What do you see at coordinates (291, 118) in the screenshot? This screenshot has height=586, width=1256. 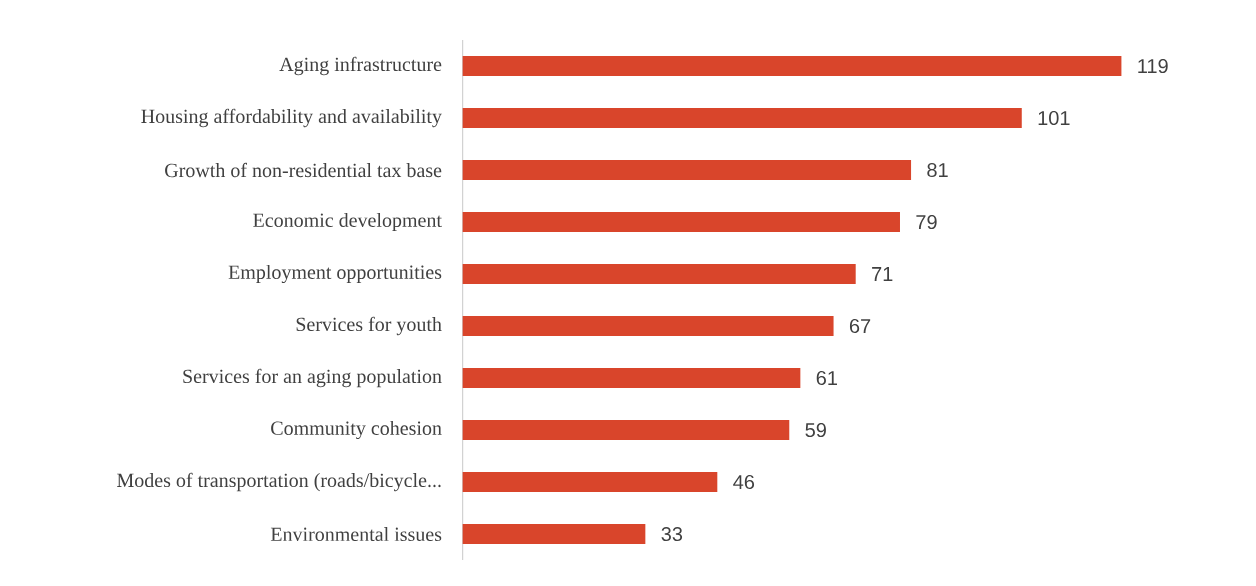 I see `y-tick-label: Housing affordability and availability` at bounding box center [291, 118].